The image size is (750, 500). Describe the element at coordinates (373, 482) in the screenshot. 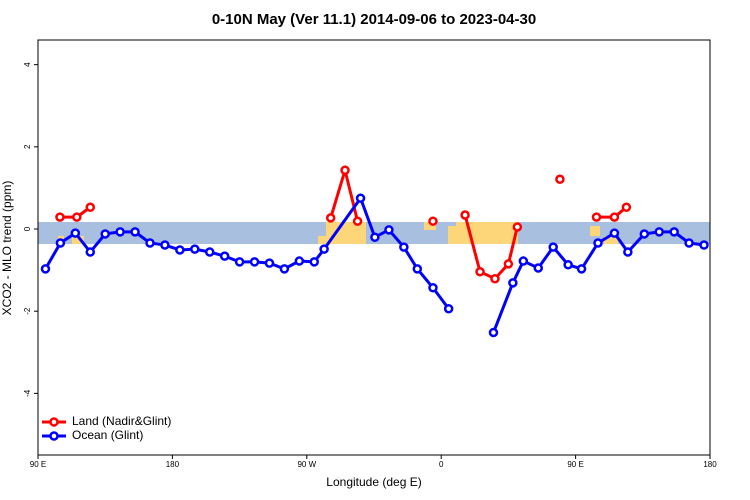

I see `x-axis-label: Longitude (deg E)` at that location.